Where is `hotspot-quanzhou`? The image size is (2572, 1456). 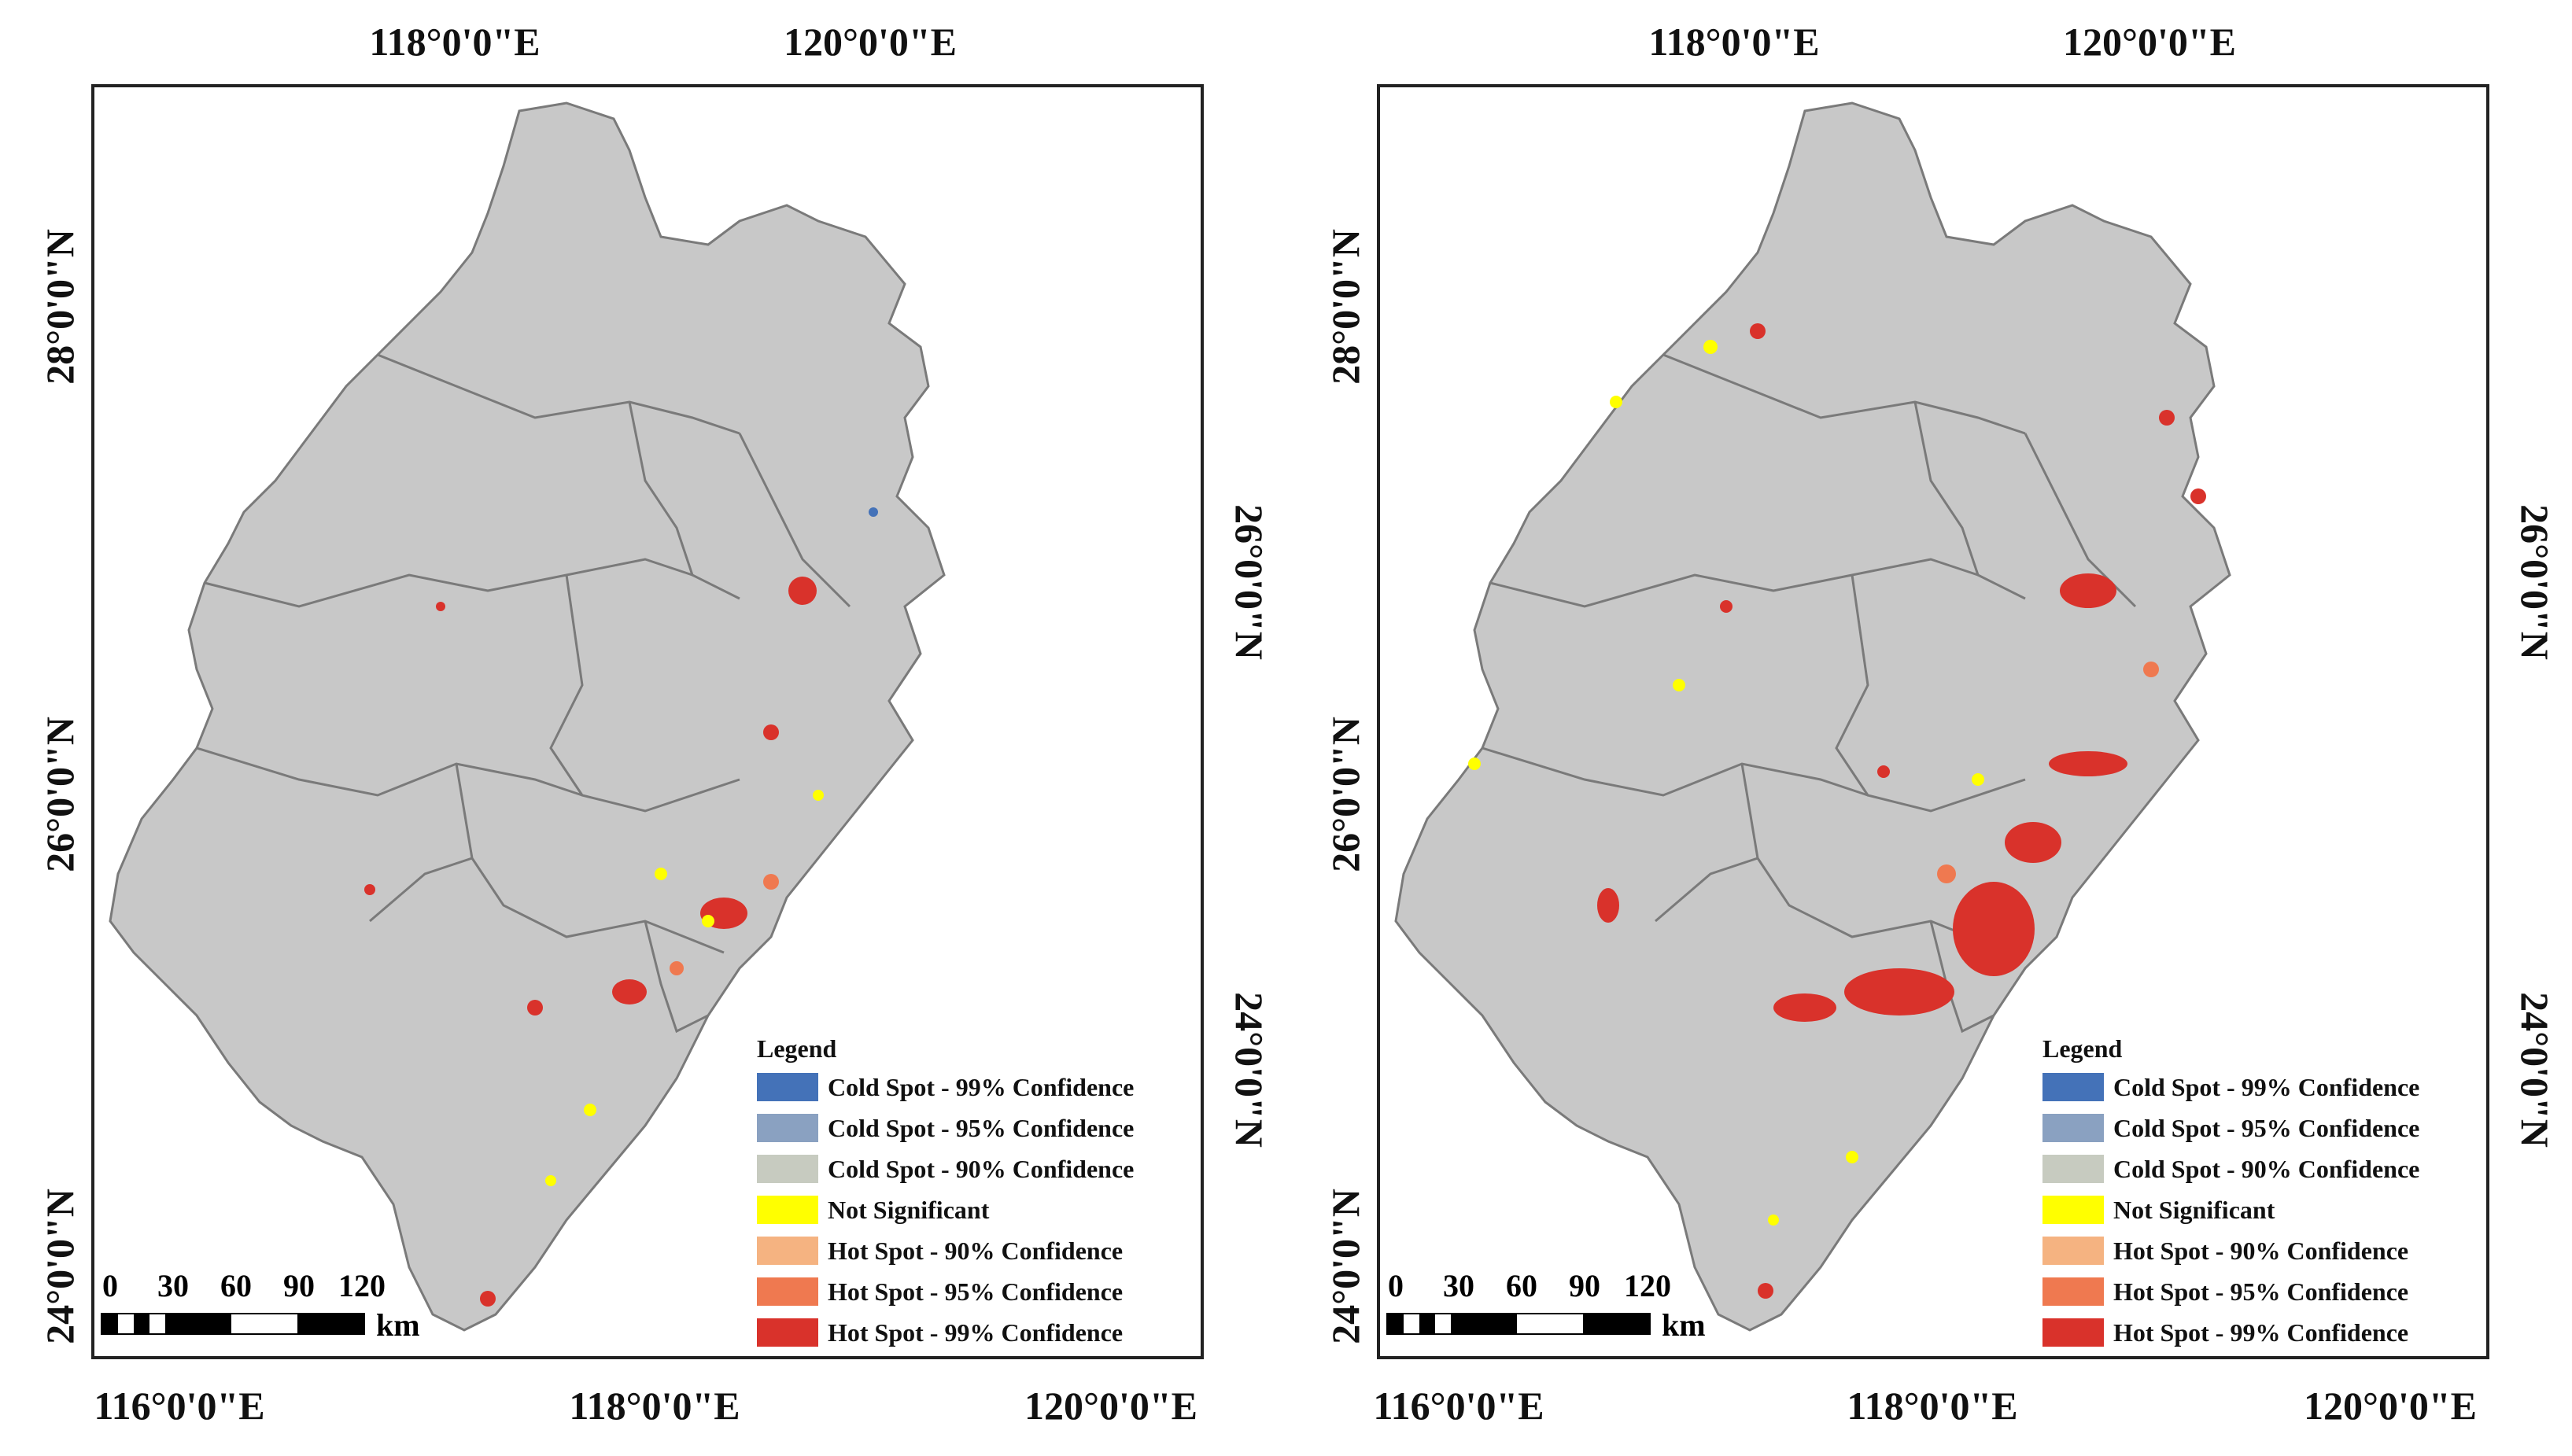 hotspot-quanzhou is located at coordinates (1994, 929).